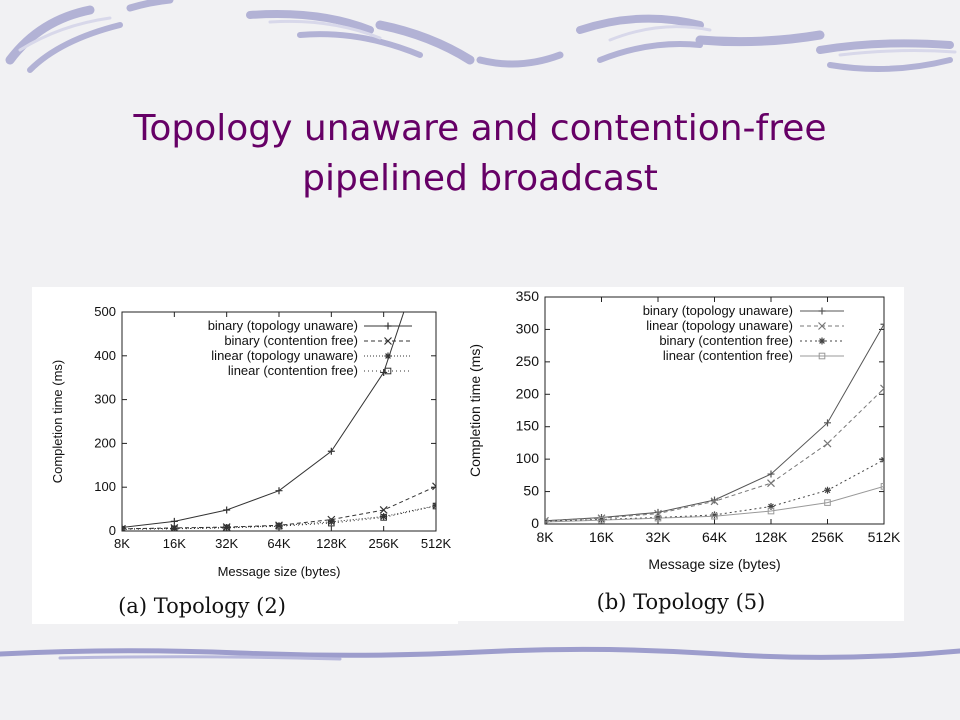  What do you see at coordinates (436, 543) in the screenshot?
I see `chart-a-x-tick-label: 512K` at bounding box center [436, 543].